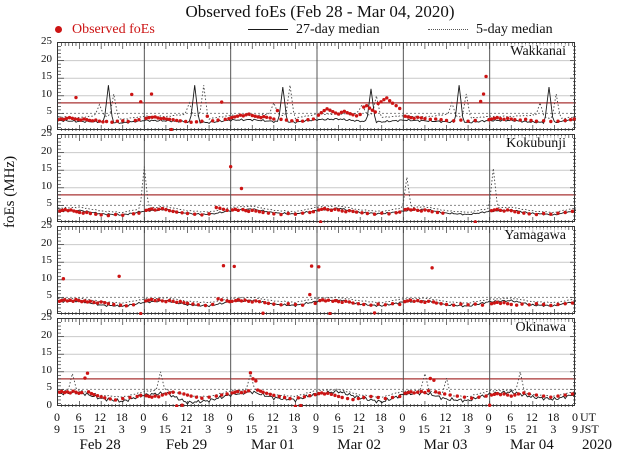 The width and height of the screenshot is (640, 457). What do you see at coordinates (490, 30) in the screenshot?
I see `legend-median5: 5-day median` at bounding box center [490, 30].